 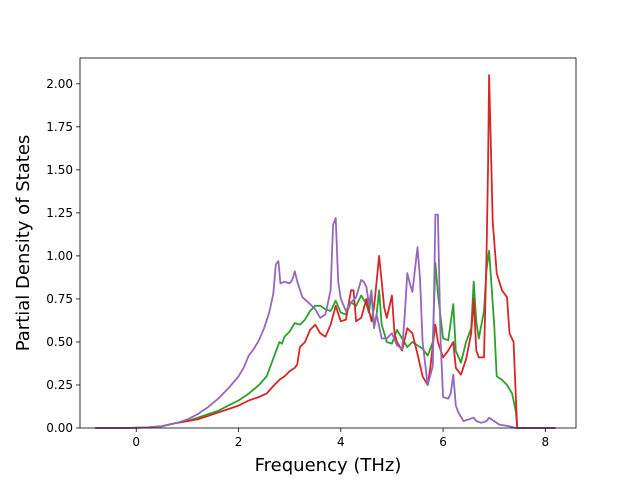 I want to click on x-tick-label: 4, so click(x=341, y=442).